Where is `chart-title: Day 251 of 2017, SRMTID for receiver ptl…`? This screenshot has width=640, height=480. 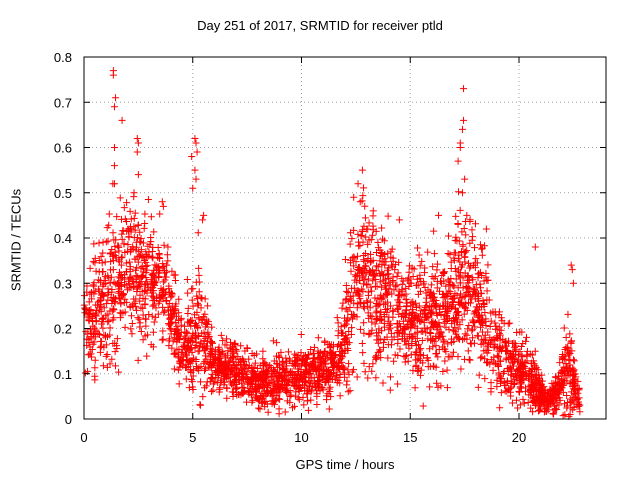
chart-title: Day 251 of 2017, SRMTID for receiver ptl… is located at coordinates (320, 25).